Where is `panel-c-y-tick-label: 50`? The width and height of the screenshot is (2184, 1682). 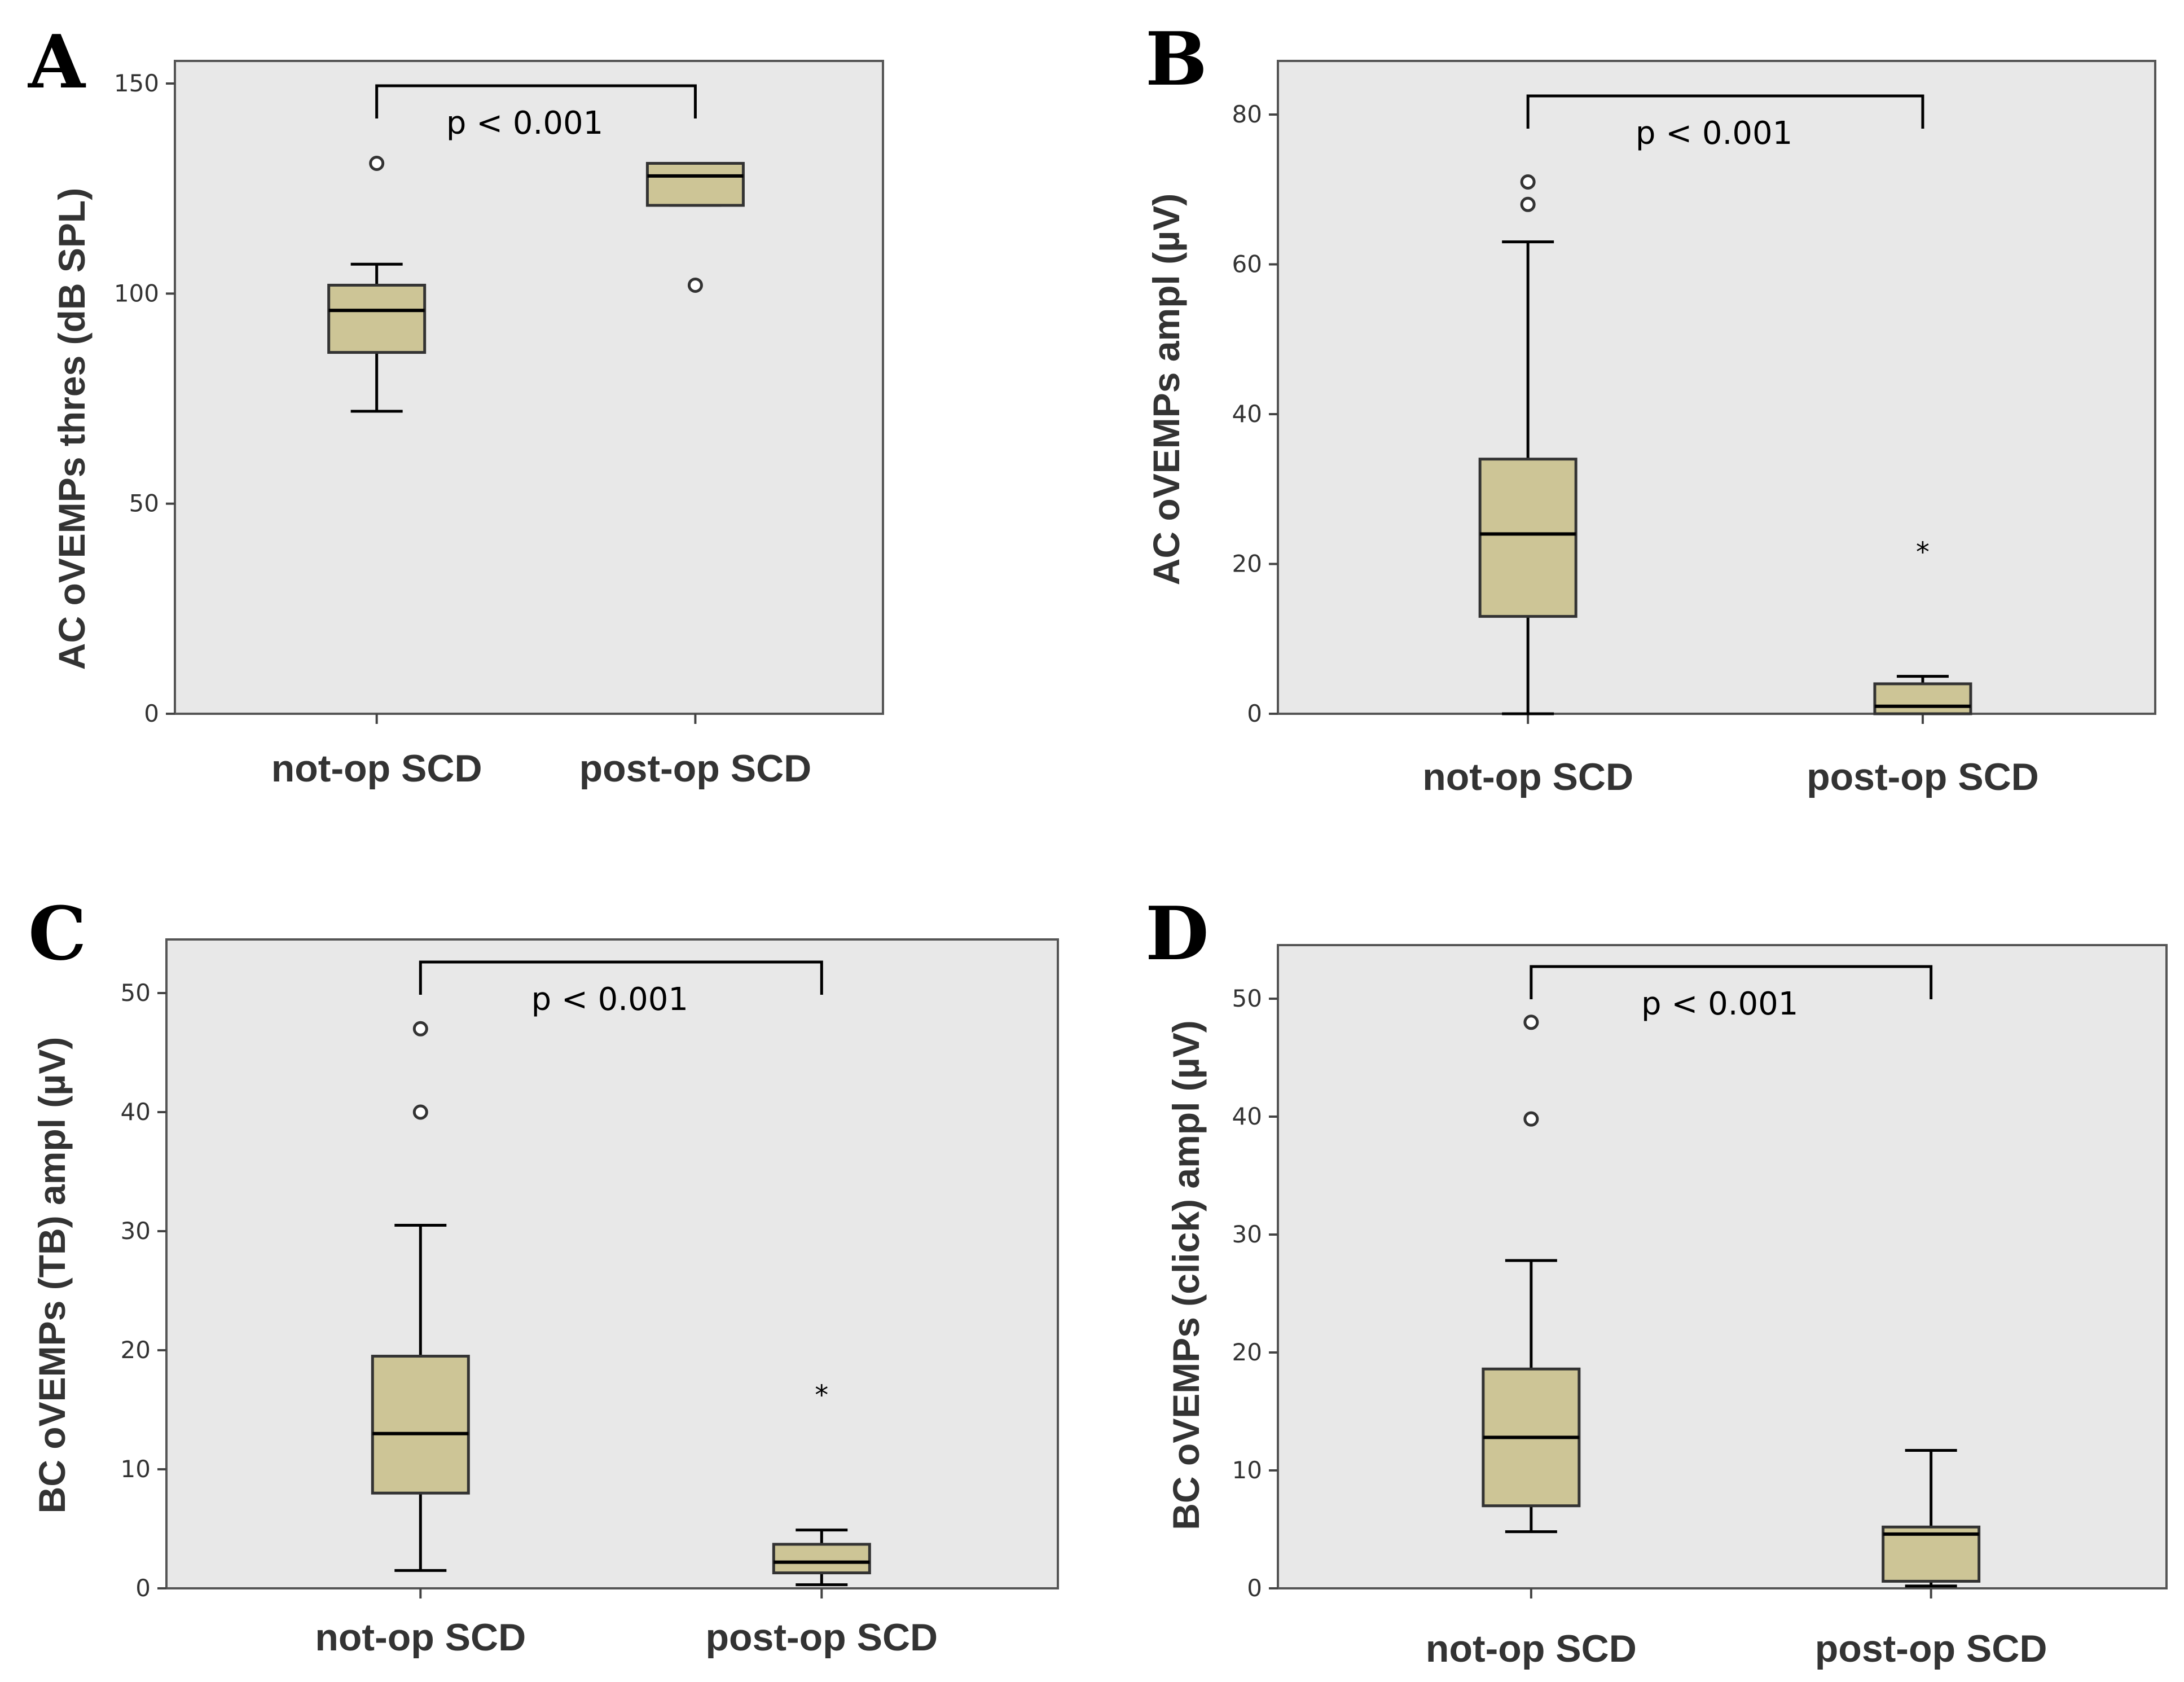 panel-c-y-tick-label: 50 is located at coordinates (136, 993).